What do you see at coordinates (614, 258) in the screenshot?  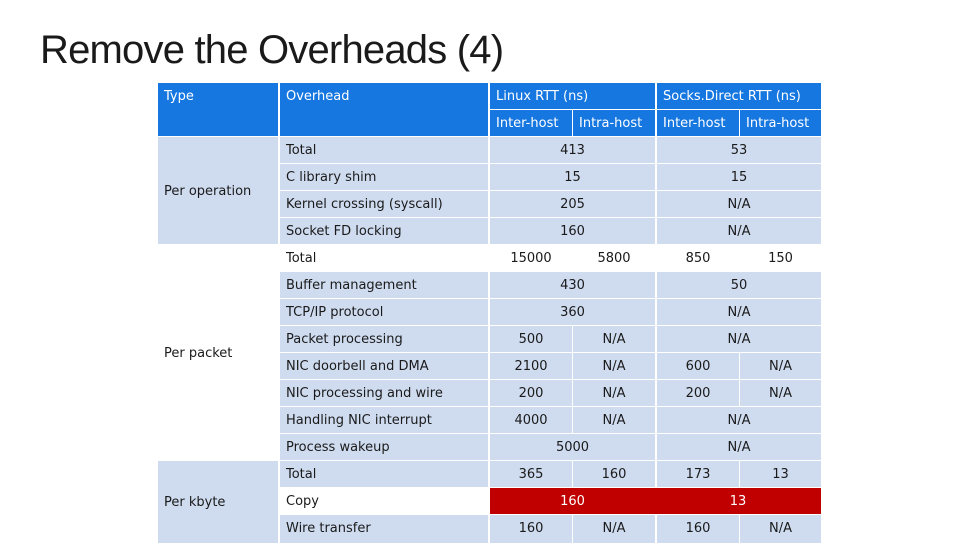 I see `cell-pkt-total-linux-intra: 5800` at bounding box center [614, 258].